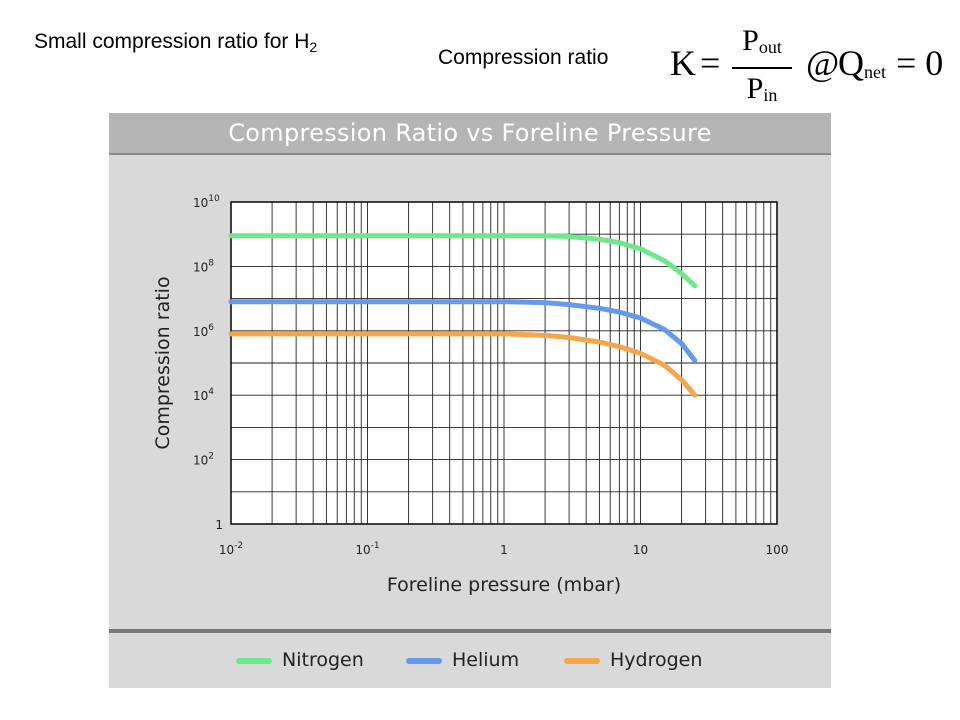 The image size is (960, 720). I want to click on slide-title-text: Small compression ratio for H, so click(172, 41).